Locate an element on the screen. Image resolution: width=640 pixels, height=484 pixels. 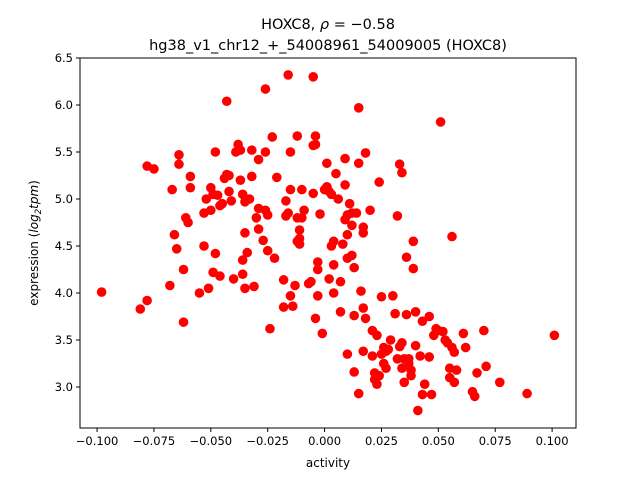
x-tick-label: −0.050 is located at coordinates (211, 441).